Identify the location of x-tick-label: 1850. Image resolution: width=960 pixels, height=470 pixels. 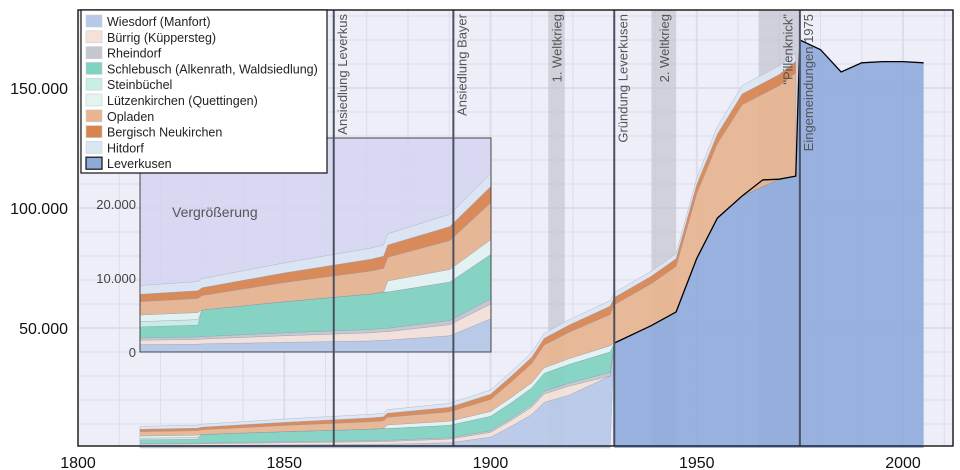
(284, 462).